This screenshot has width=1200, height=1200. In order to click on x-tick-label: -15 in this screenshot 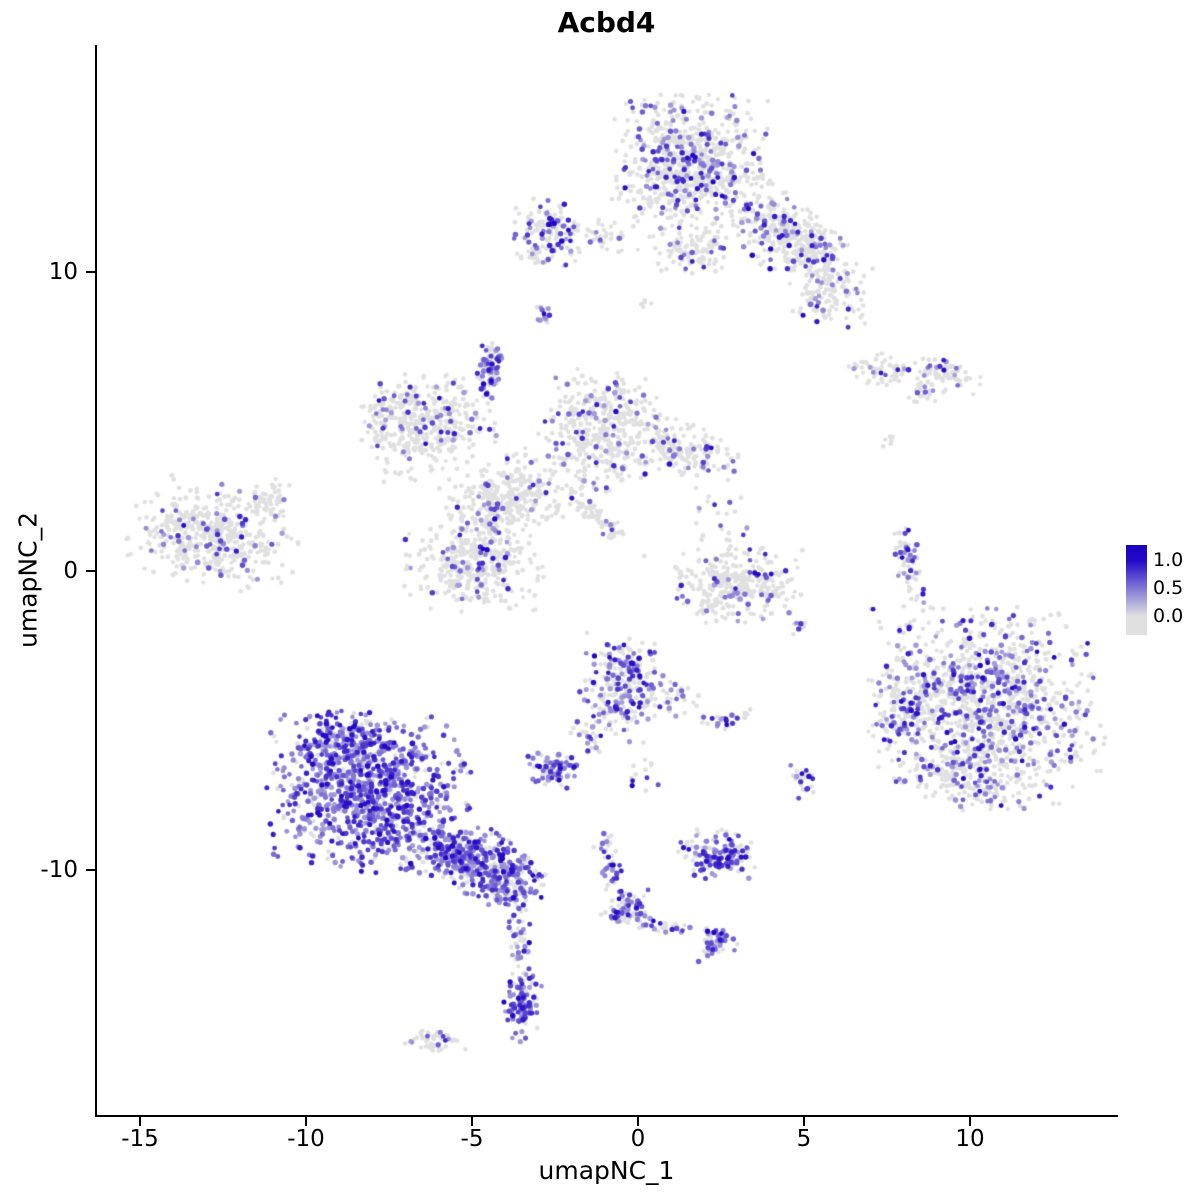, I will do `click(140, 1139)`.